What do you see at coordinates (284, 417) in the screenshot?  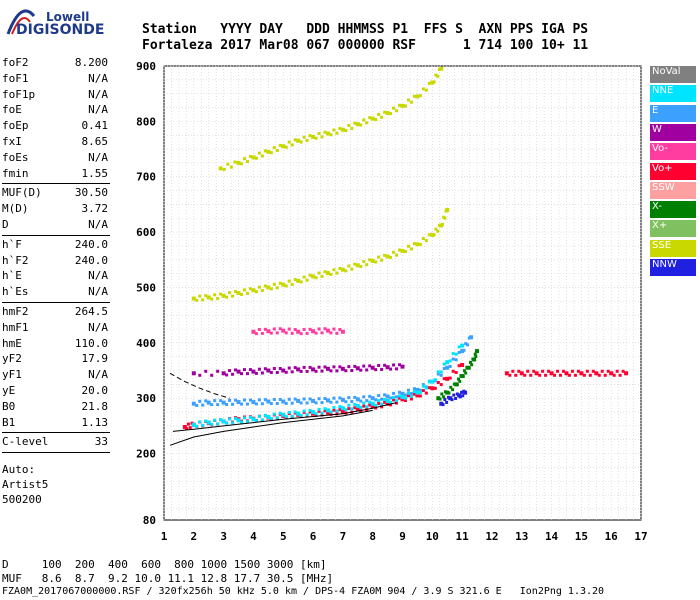 I see `curve-profile-lower` at bounding box center [284, 417].